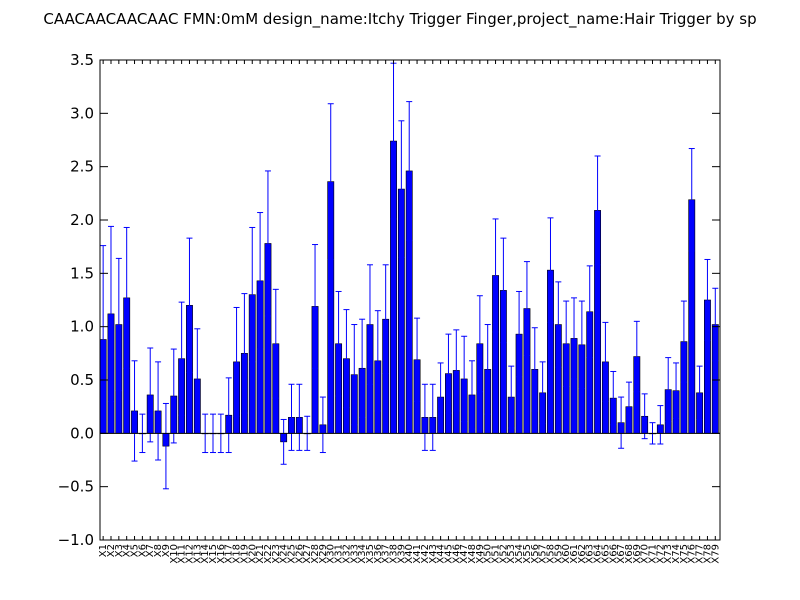 This screenshot has height=600, width=800. Describe the element at coordinates (134, 411) in the screenshot. I see `error-bar-X5` at that location.